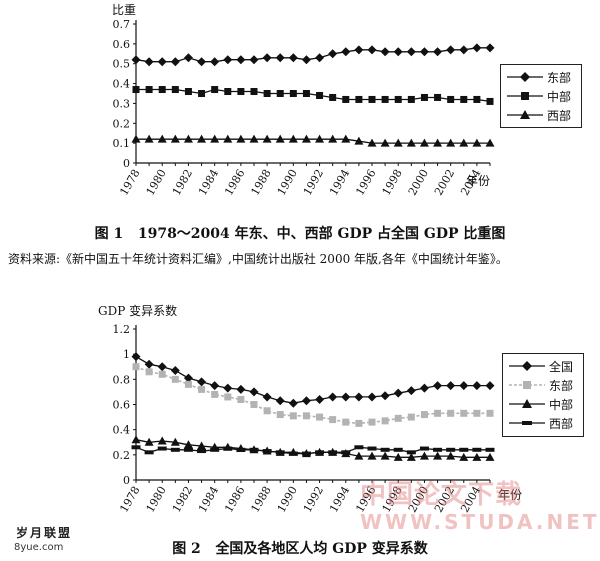 The height and width of the screenshot is (561, 600). What do you see at coordinates (527, 403) in the screenshot?
I see `triangle-marker-icon` at bounding box center [527, 403].